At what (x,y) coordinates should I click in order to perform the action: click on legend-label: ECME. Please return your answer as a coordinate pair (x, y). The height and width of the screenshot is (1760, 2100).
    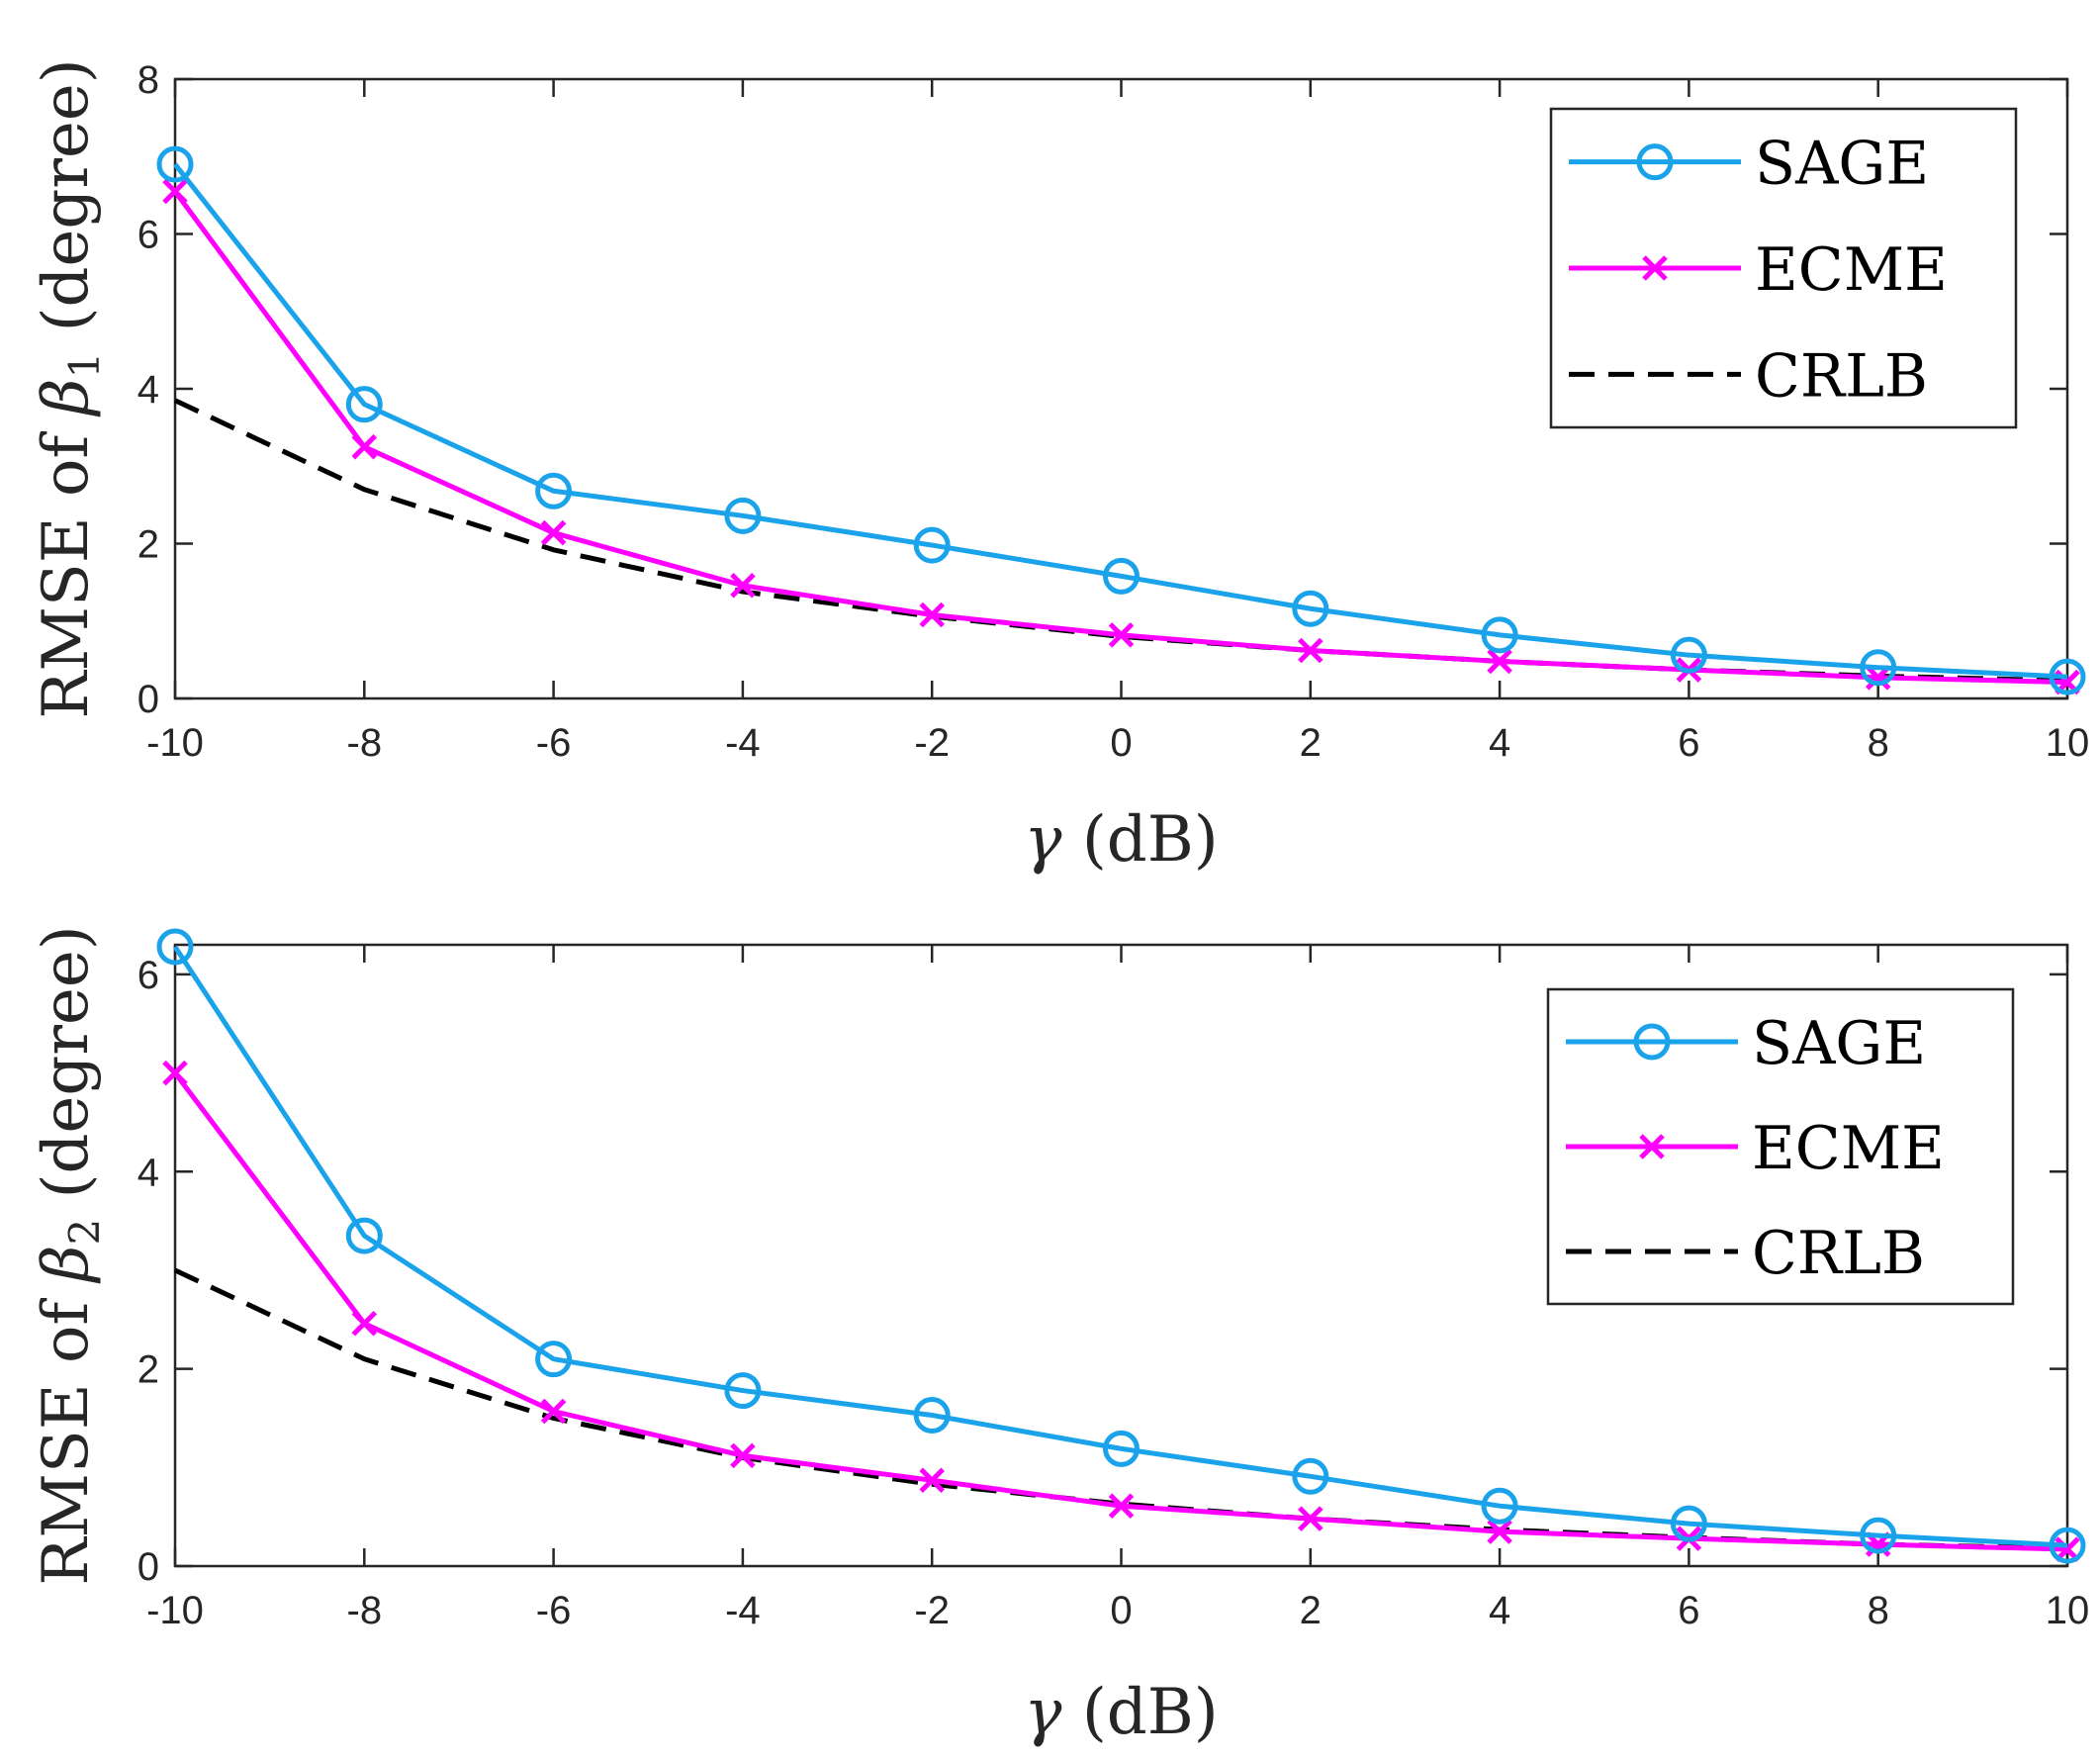
    Looking at the image, I should click on (1851, 270).